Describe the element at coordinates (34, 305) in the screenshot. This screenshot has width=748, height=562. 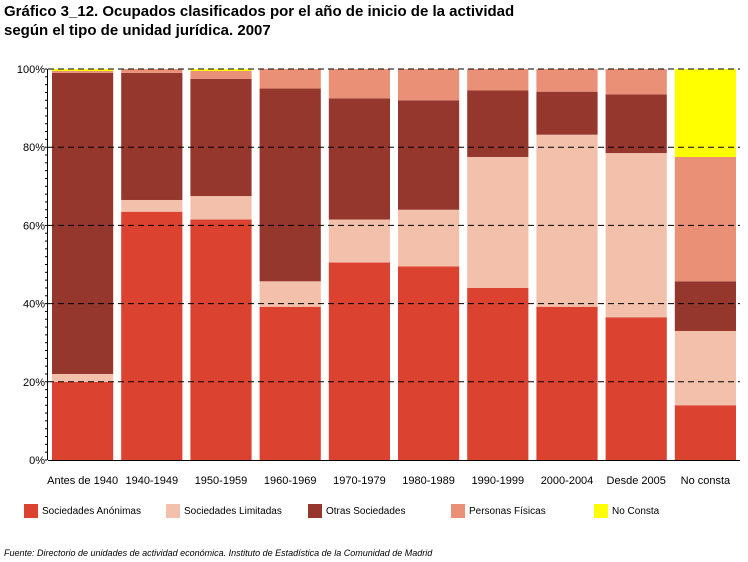
I see `y-tick-label: 40%` at that location.